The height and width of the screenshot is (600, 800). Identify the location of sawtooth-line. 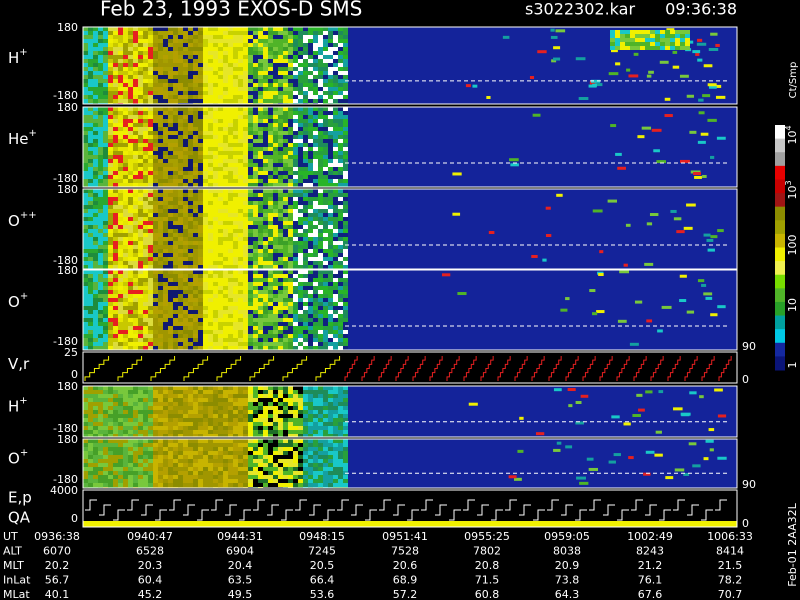
(295, 368).